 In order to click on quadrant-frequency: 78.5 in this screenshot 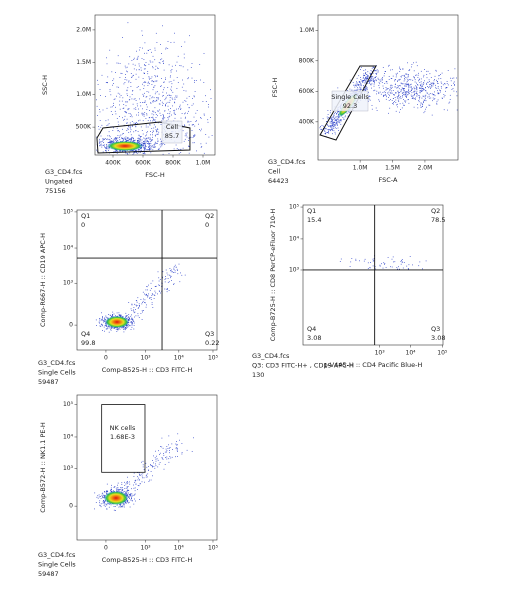, I will do `click(438, 220)`.